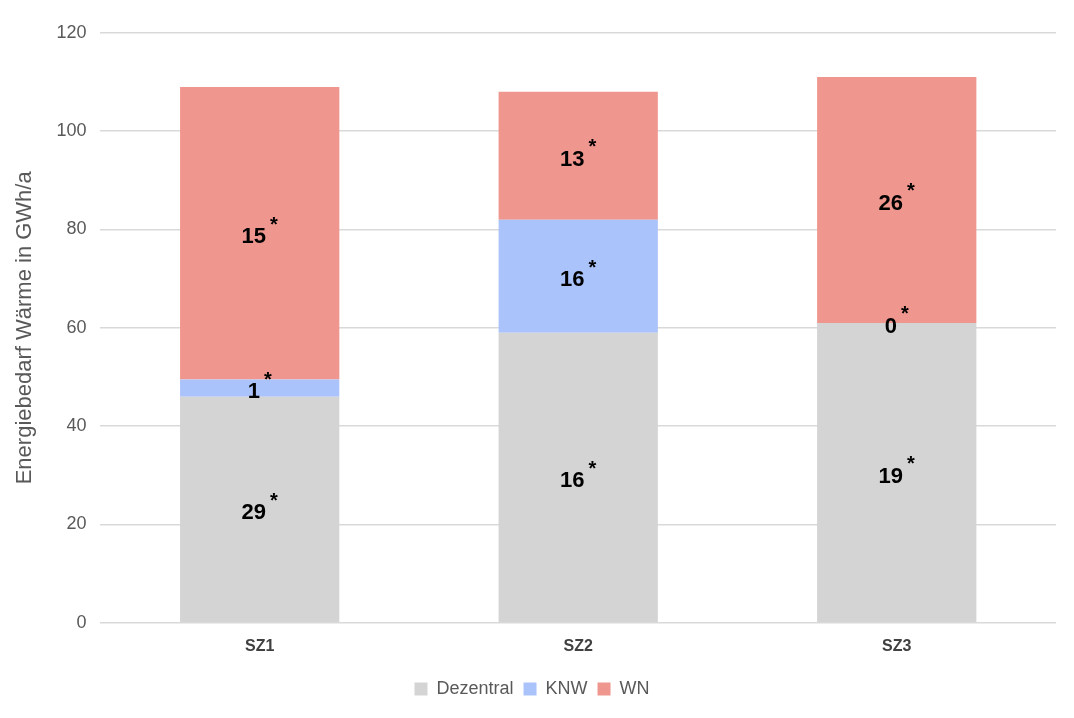 Image resolution: width=1074 pixels, height=718 pixels. What do you see at coordinates (24, 327) in the screenshot?
I see `y-axis-title: Energiebedarf Wärme in GWh/a` at bounding box center [24, 327].